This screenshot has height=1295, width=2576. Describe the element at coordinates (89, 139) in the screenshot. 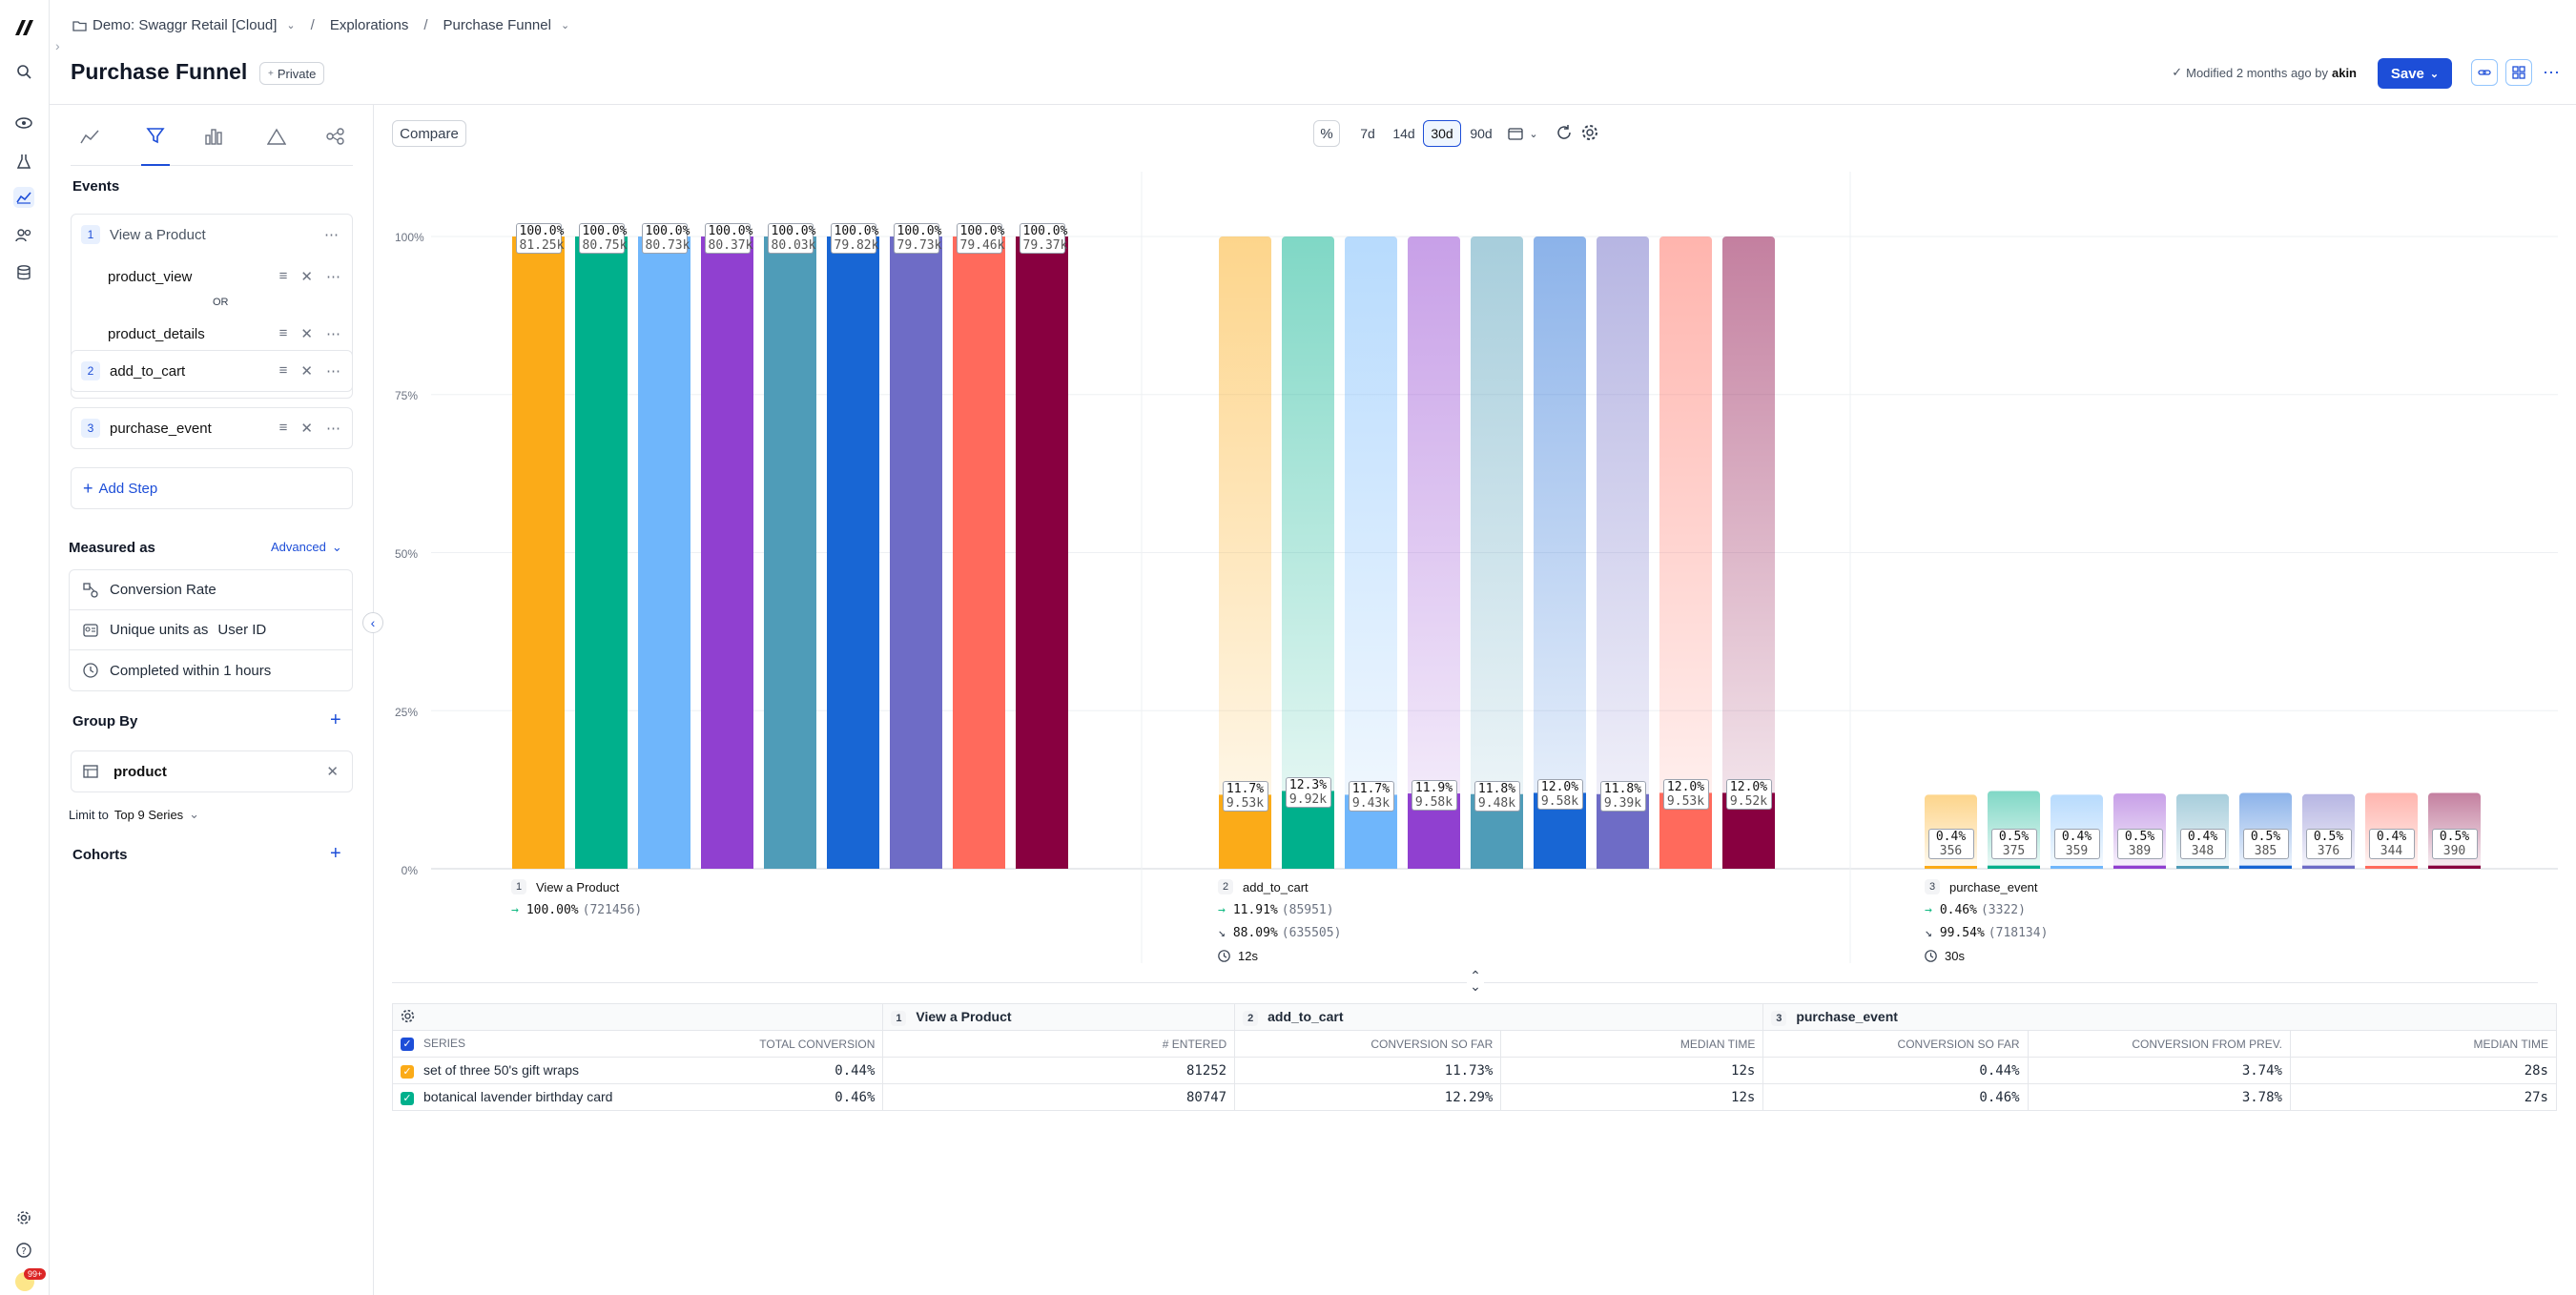

I see `tab-line-chart-icon` at that location.